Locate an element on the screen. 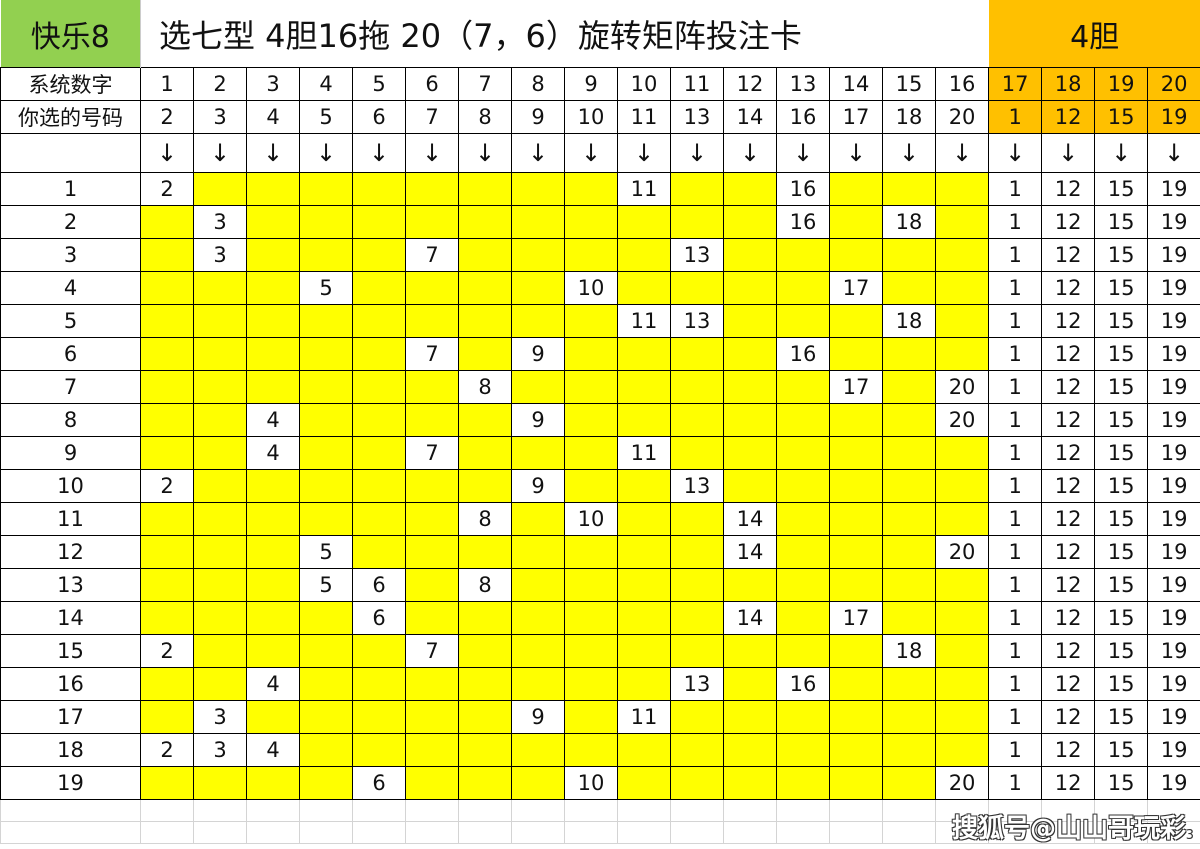 This screenshot has width=1200, height=849. chosen-number: 16 is located at coordinates (803, 117).